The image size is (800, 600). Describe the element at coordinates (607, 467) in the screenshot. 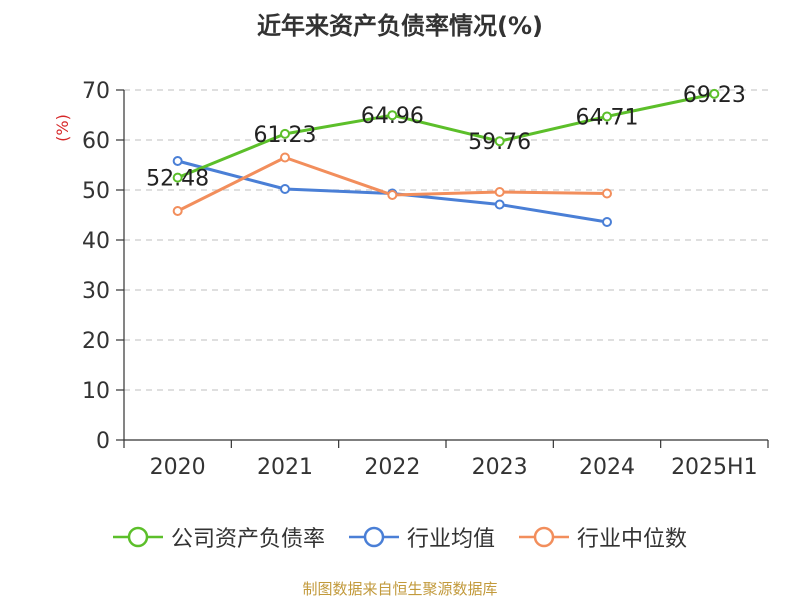

I see `x-tick-label: 2024` at that location.